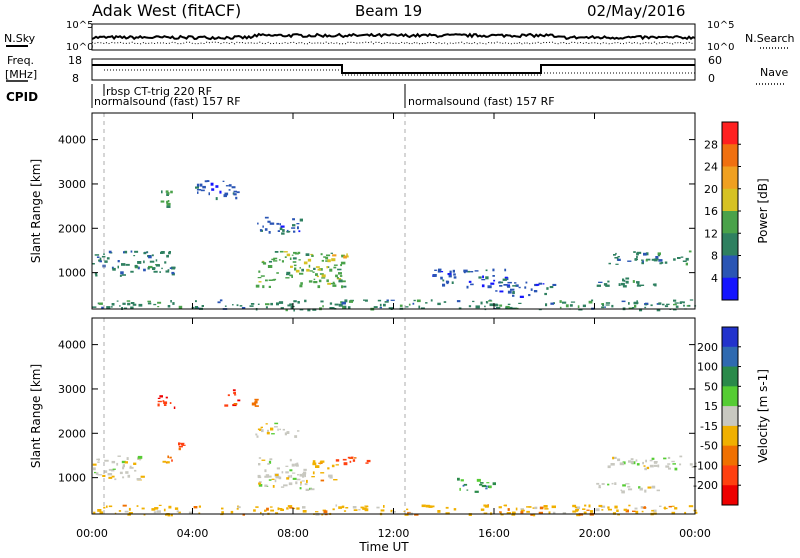 The image size is (800, 558). Describe the element at coordinates (393, 69) in the screenshot. I see `freq-trace` at that location.